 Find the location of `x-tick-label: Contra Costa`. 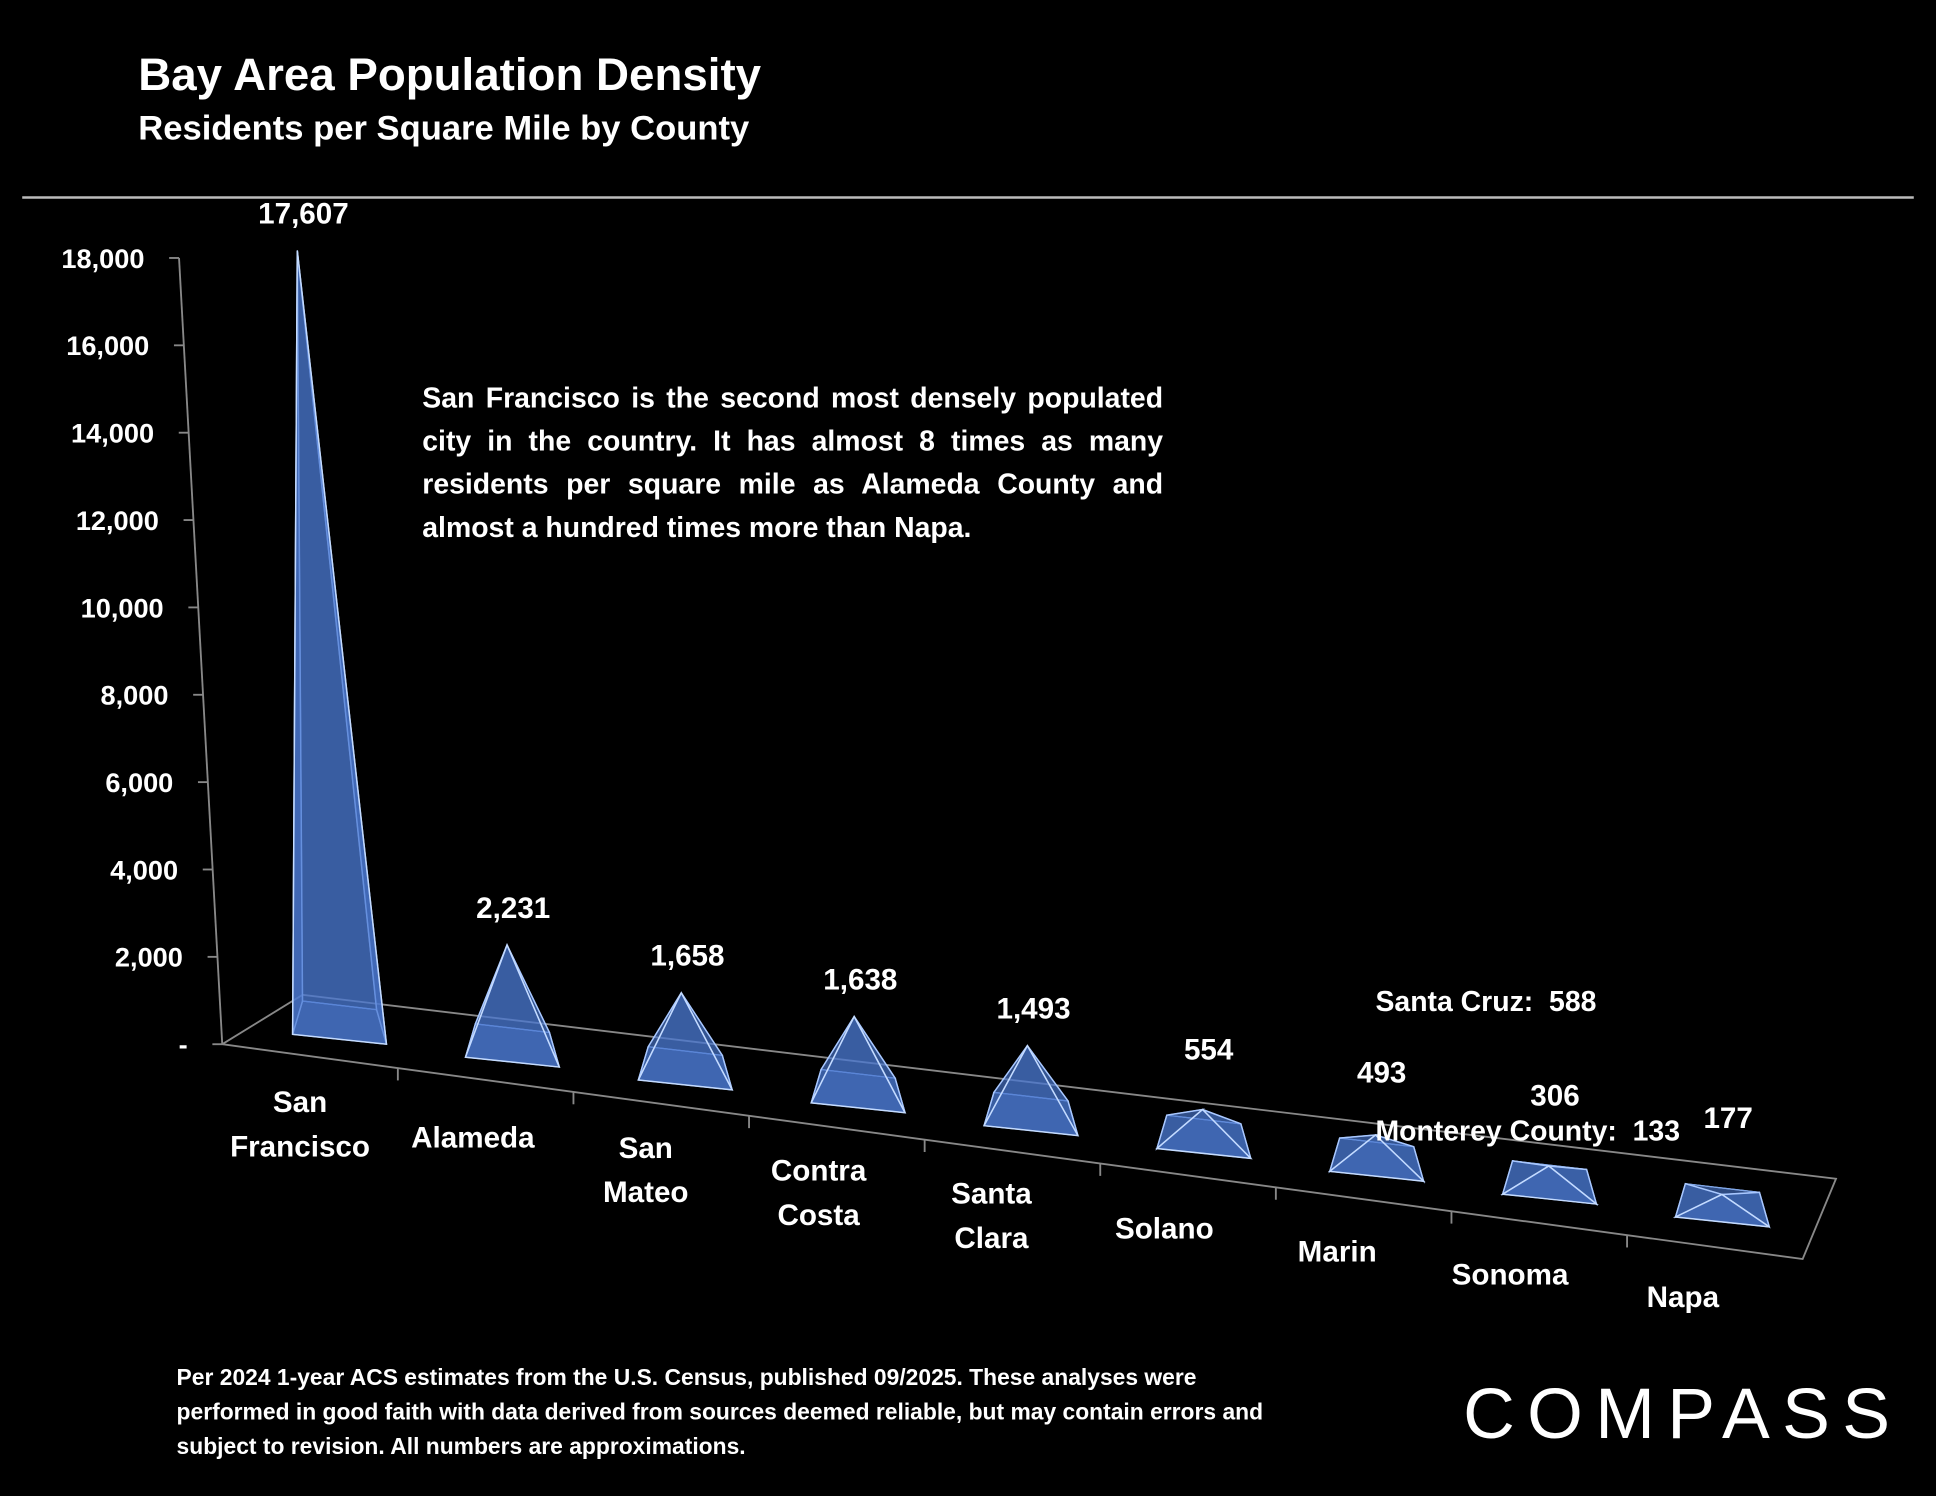

x-tick-label: Contra Costa is located at coordinates (819, 1193).